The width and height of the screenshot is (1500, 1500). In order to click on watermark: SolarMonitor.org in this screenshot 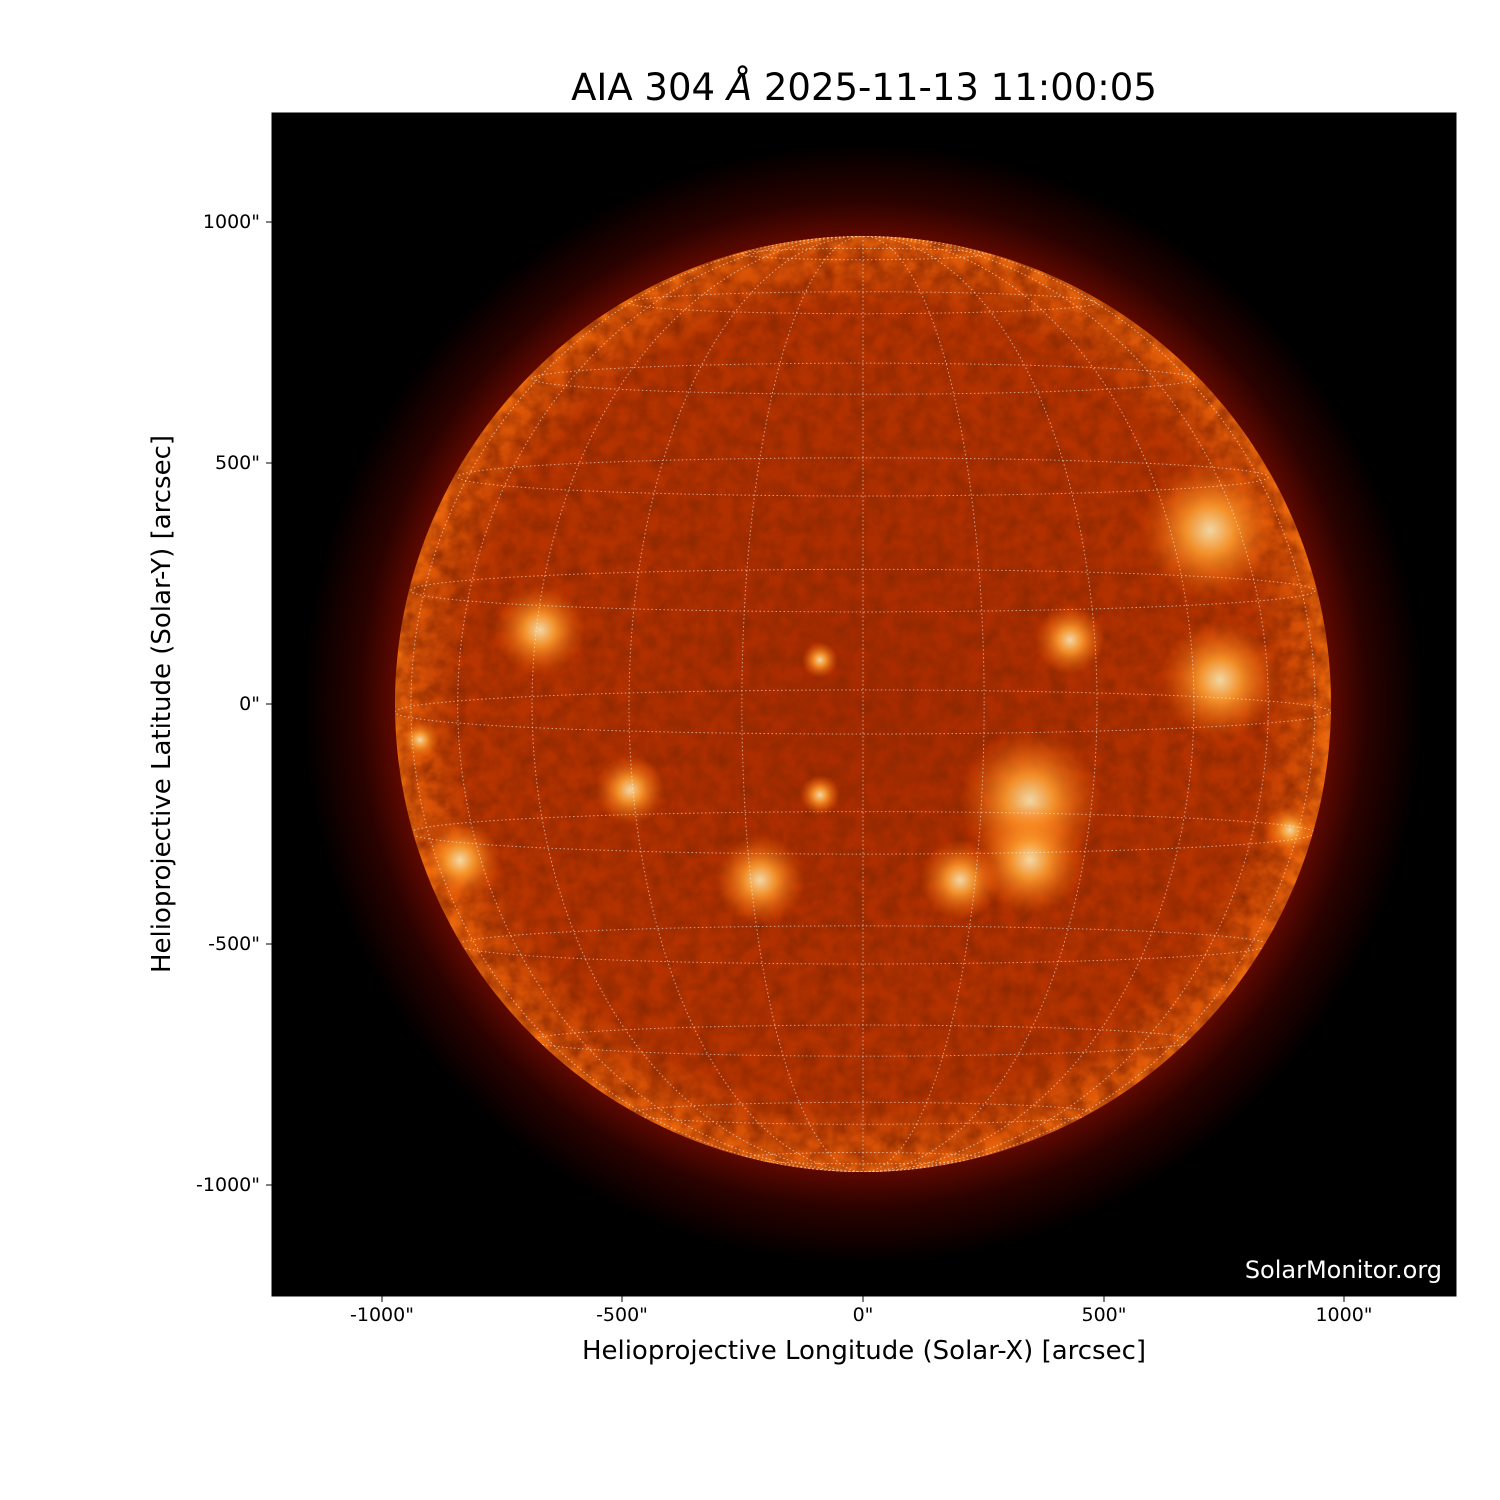, I will do `click(1343, 1270)`.